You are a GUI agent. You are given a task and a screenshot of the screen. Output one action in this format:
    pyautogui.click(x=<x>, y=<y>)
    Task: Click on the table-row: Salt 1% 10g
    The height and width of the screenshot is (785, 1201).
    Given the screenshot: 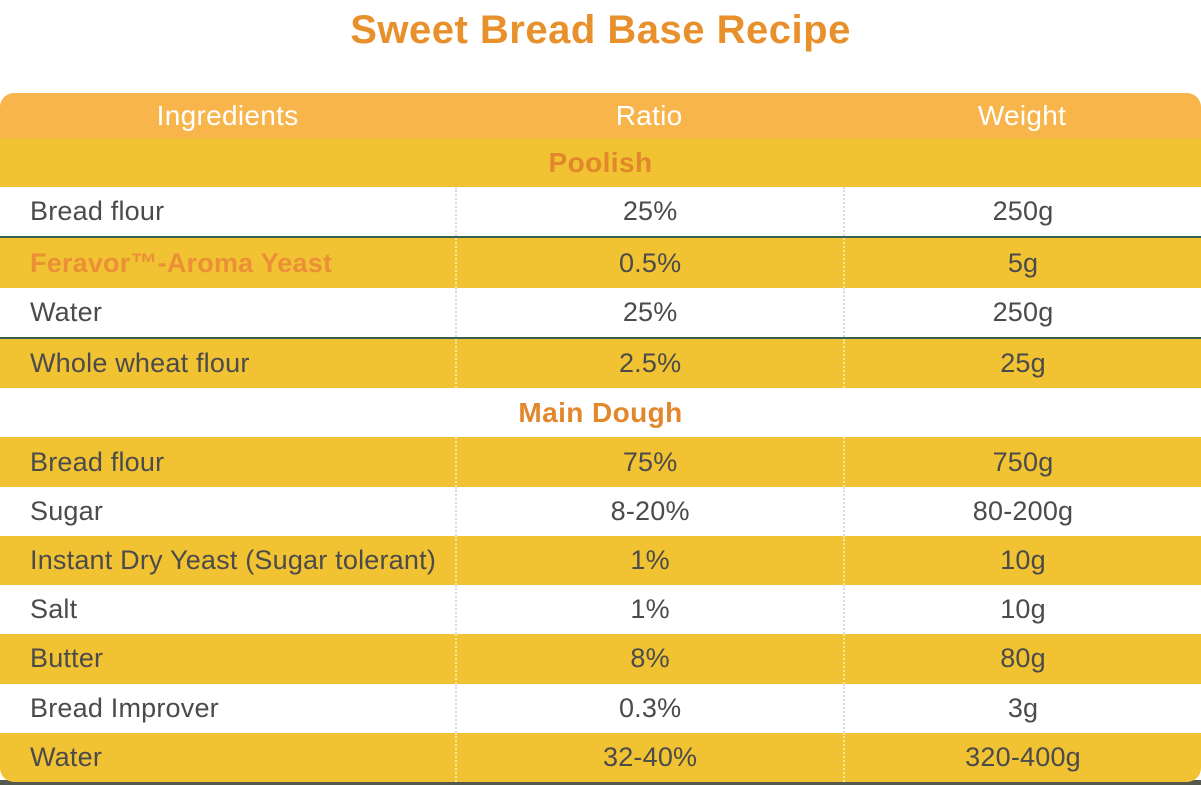 What is the action you would take?
    pyautogui.click(x=600, y=610)
    